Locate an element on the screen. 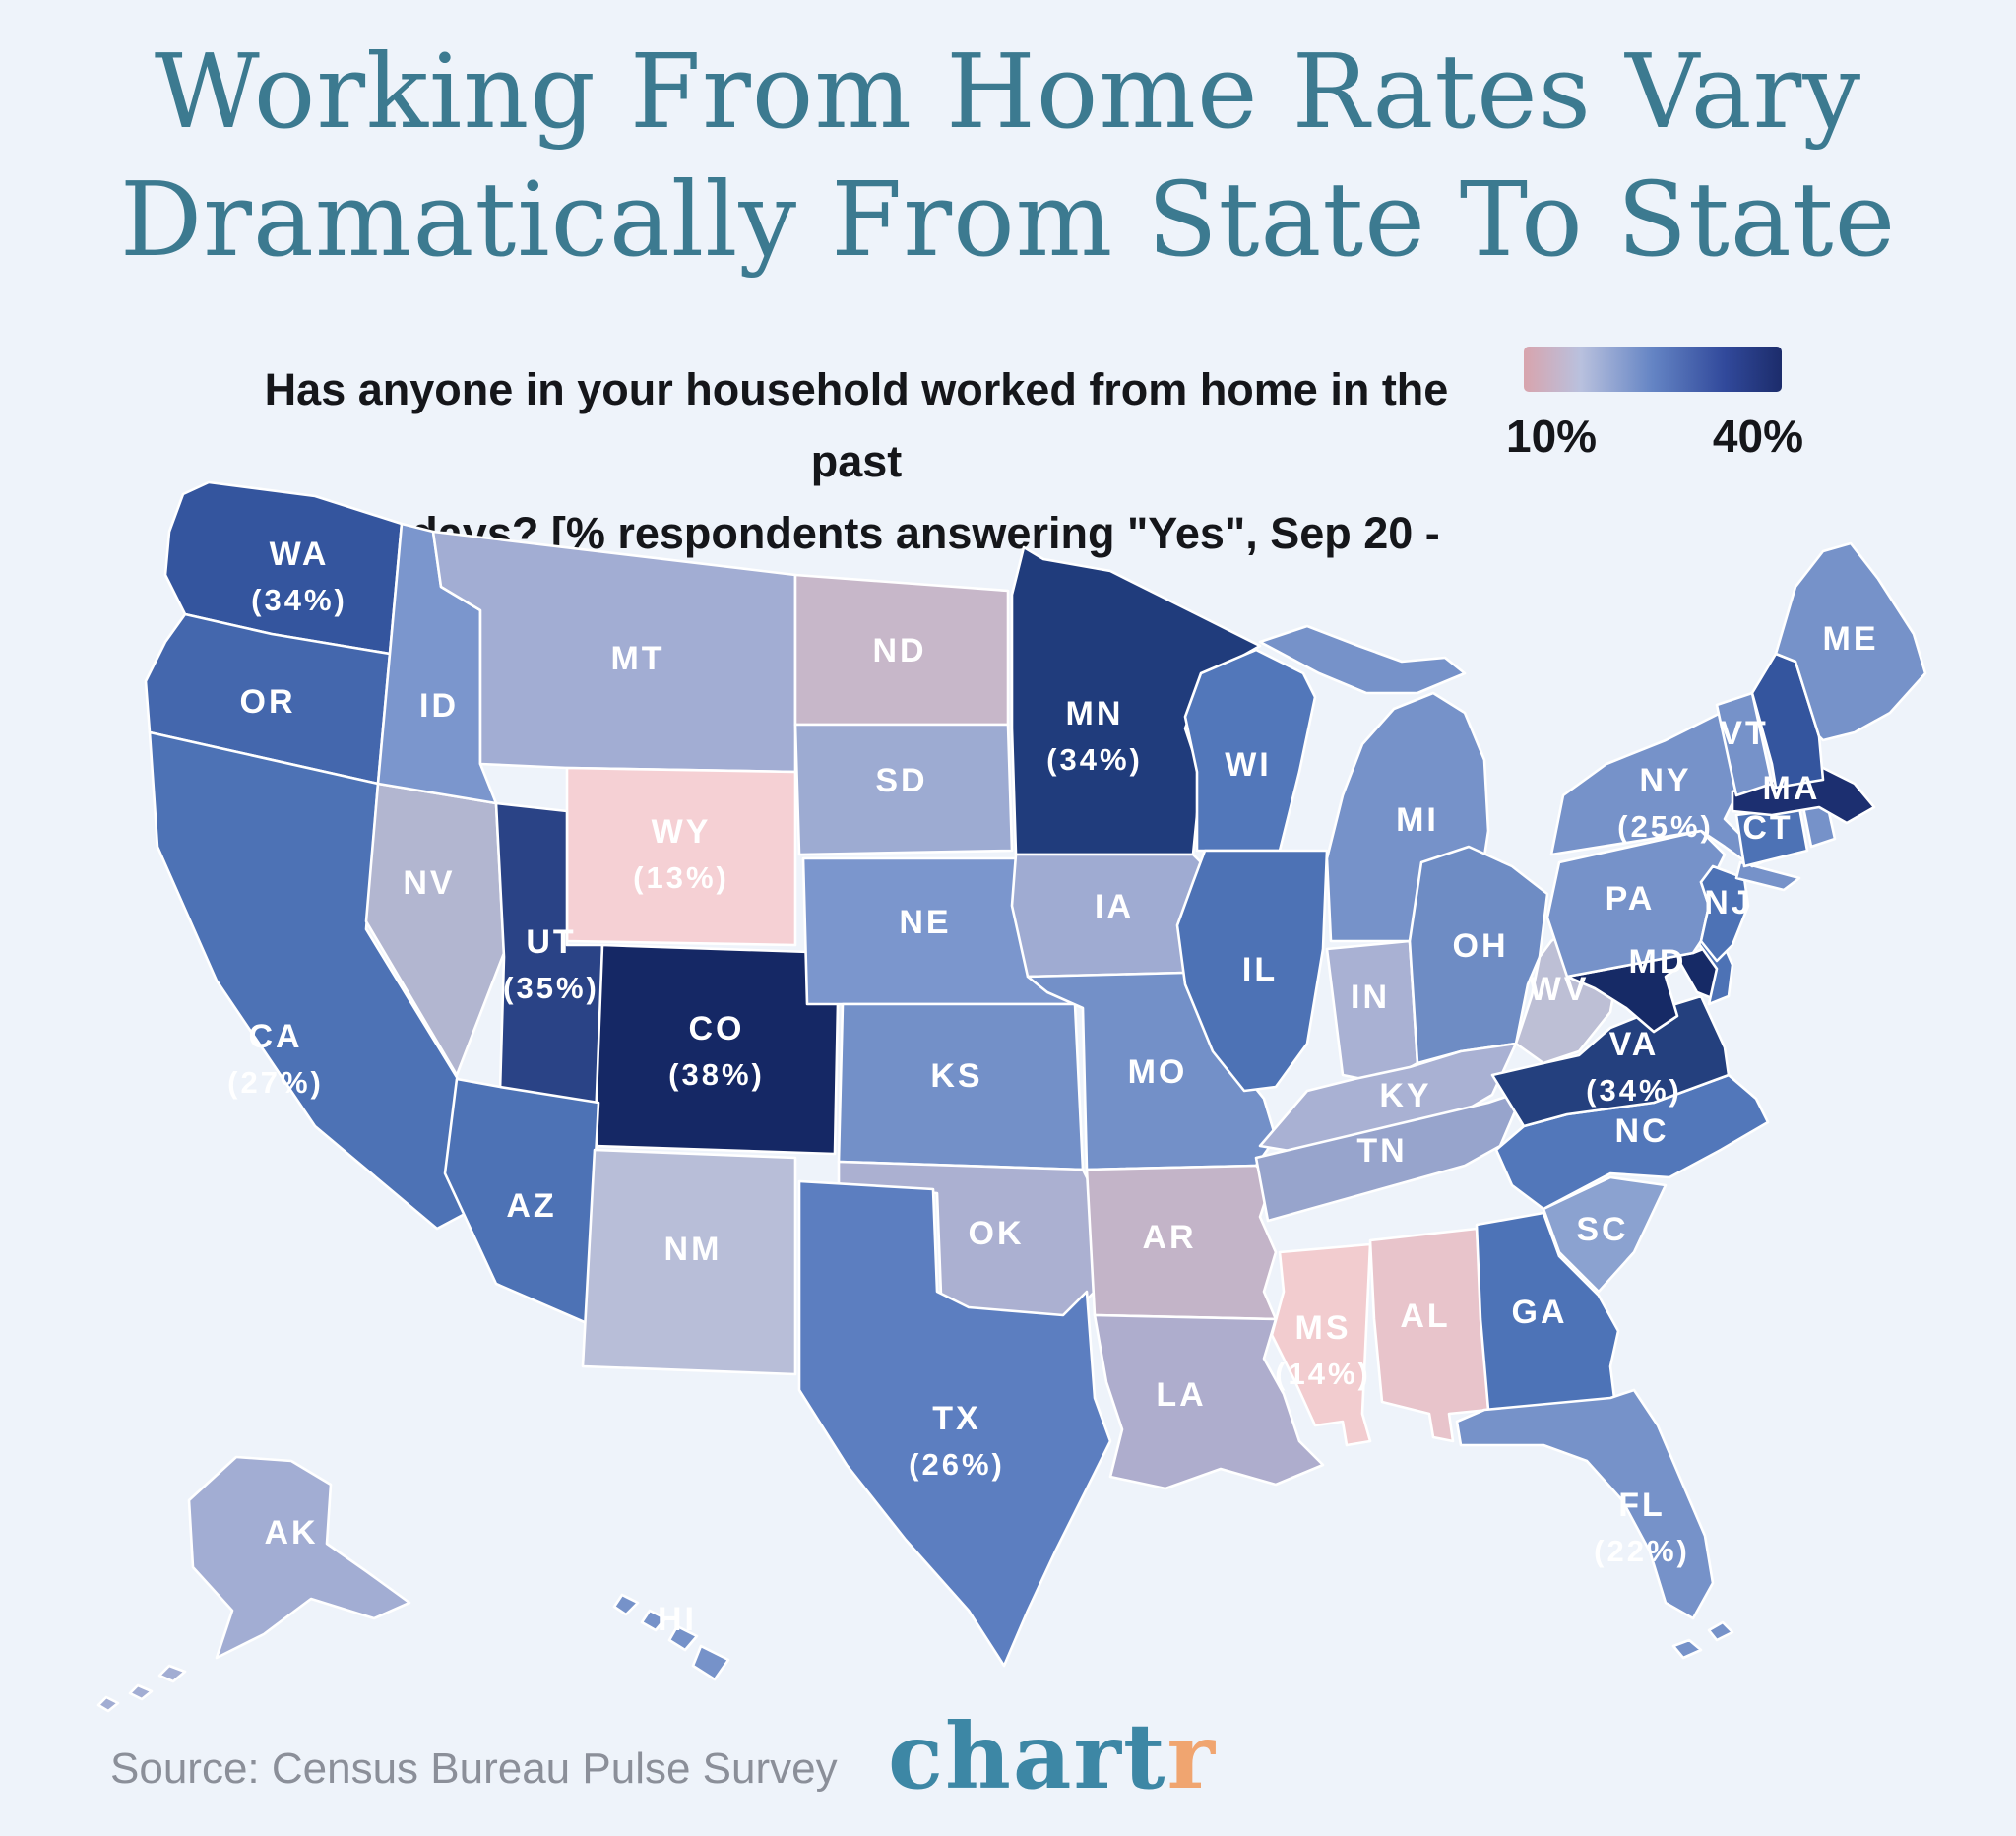 Image resolution: width=2016 pixels, height=1836 pixels. state-VA is located at coordinates (1610, 1061).